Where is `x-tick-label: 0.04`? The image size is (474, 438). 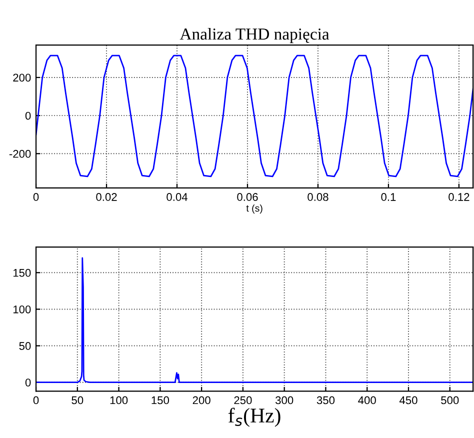
x-tick-label: 0.04 is located at coordinates (177, 197).